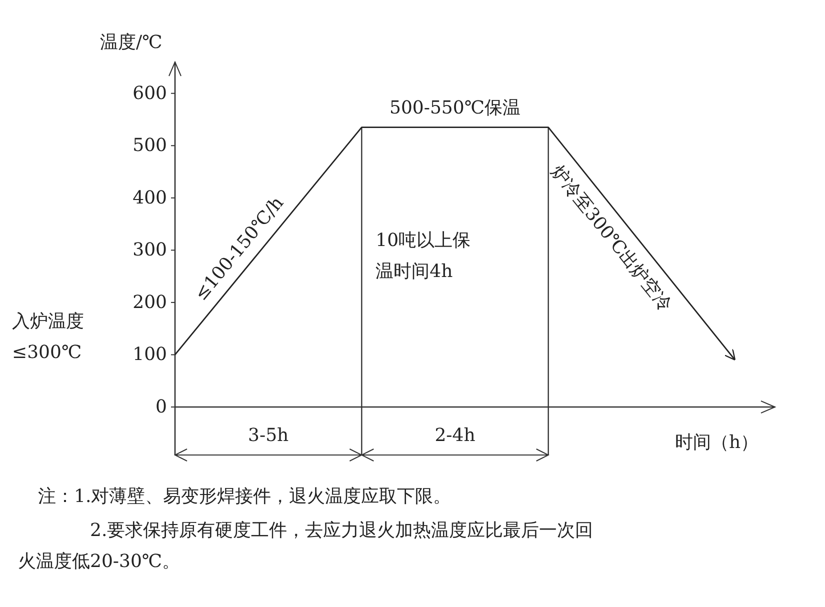  Describe the element at coordinates (306, 546) in the screenshot. I see `text: 2.要求保持原有硬度工件，去应力退火加热温度应比最后一次回火温度低20-30℃。` at that location.